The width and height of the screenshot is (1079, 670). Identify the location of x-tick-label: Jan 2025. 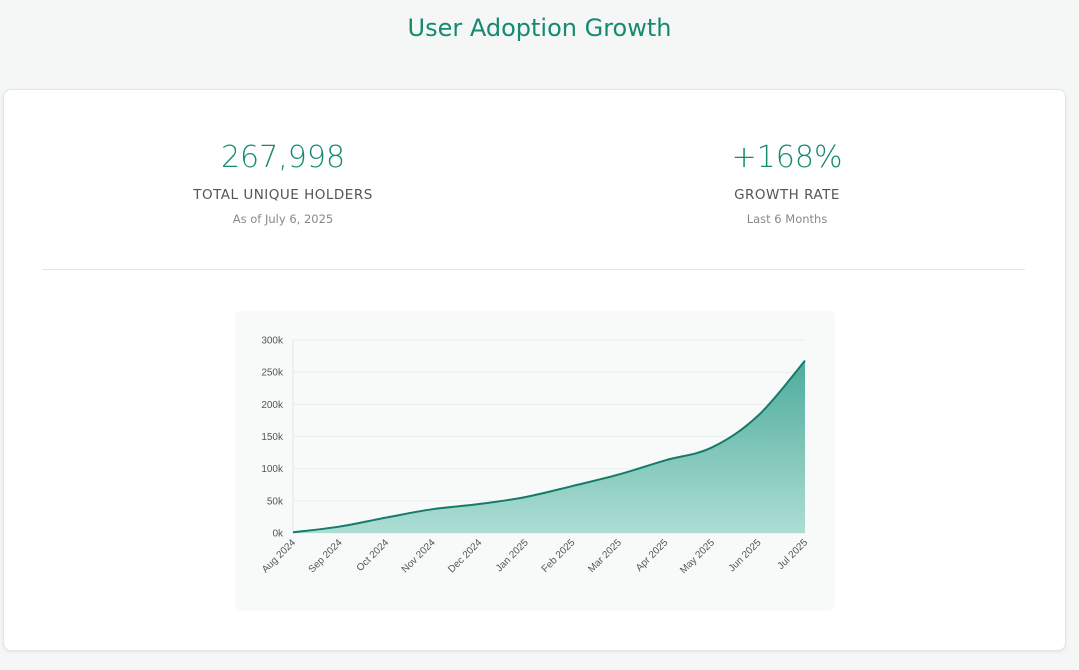
(512, 555).